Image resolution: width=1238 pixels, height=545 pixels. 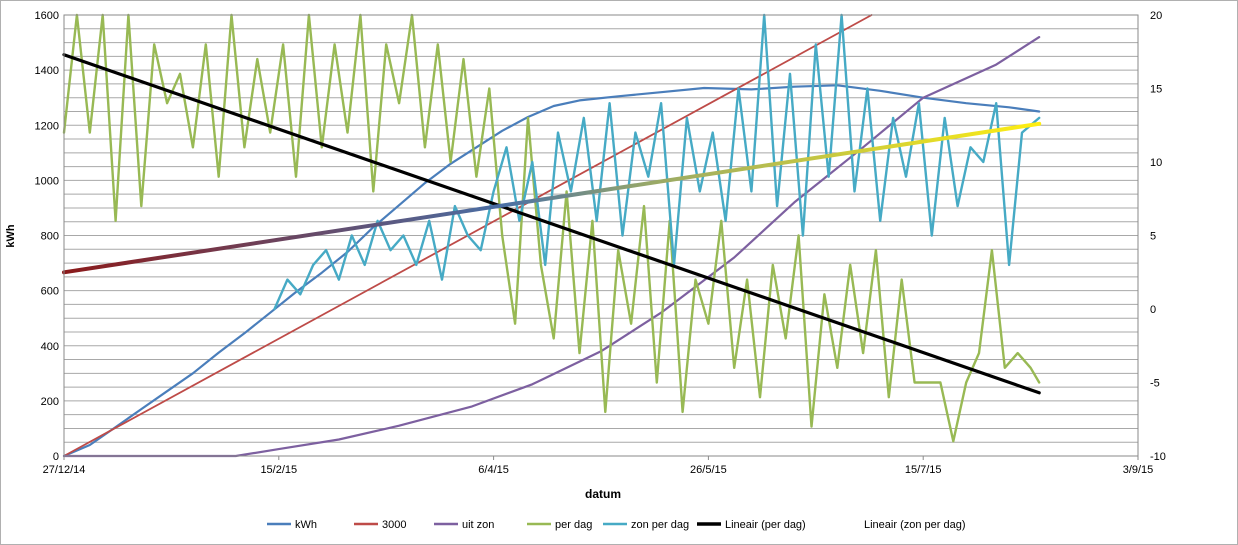 What do you see at coordinates (1158, 457) in the screenshot?
I see `y2-tick-label: -10` at bounding box center [1158, 457].